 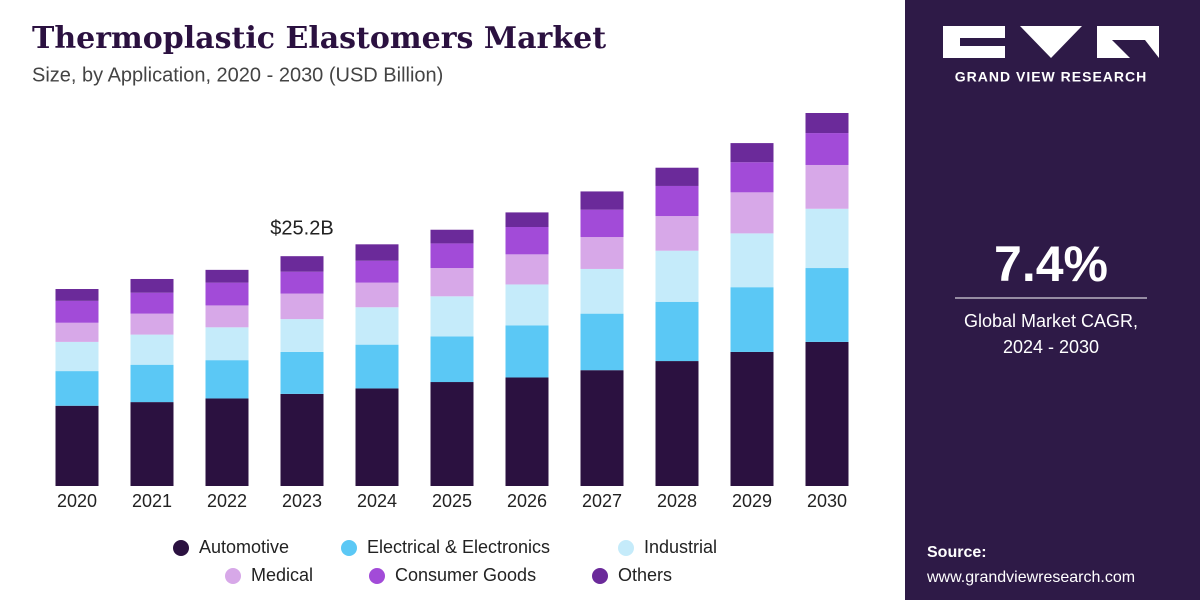 What do you see at coordinates (680, 547) in the screenshot?
I see `legend-label: Industrial` at bounding box center [680, 547].